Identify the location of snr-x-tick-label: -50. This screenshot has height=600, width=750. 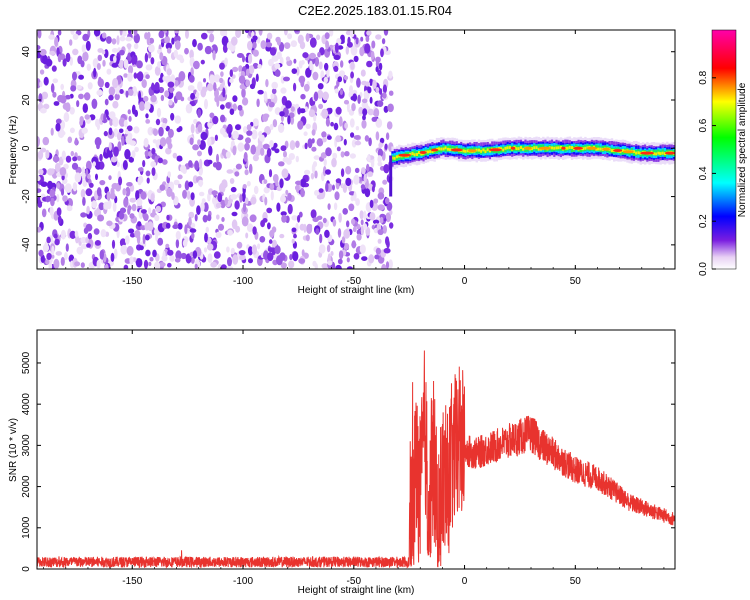
(354, 581).